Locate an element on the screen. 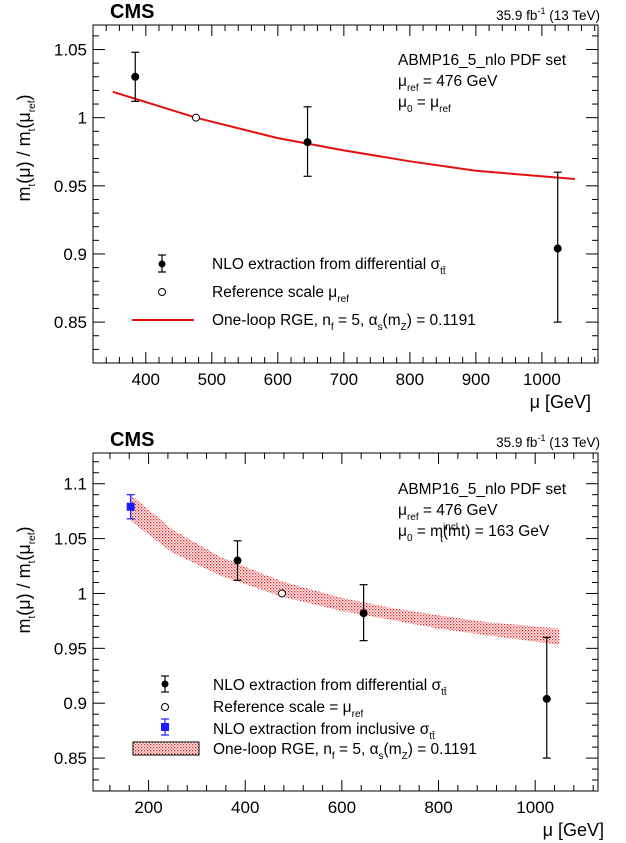 The height and width of the screenshot is (843, 626). rge-curve is located at coordinates (343, 135).